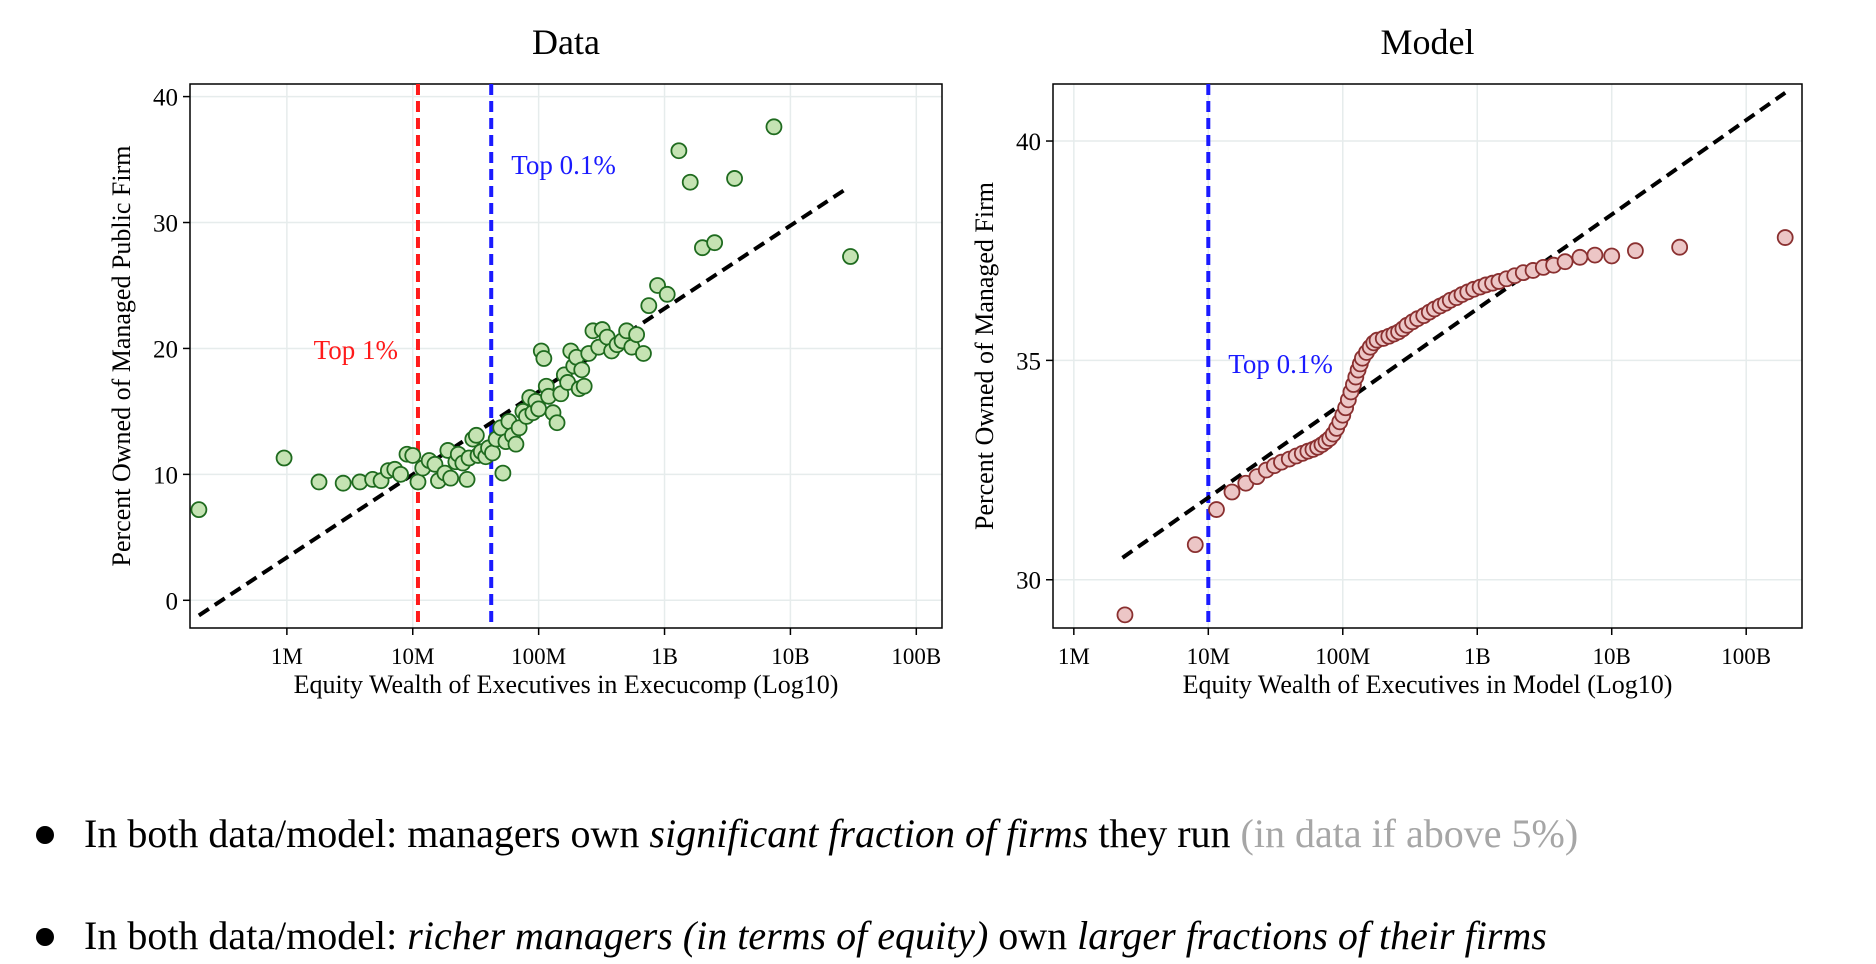 This screenshot has height=964, width=1876. What do you see at coordinates (664, 656) in the screenshot?
I see `chart-1-x-tick-label: 1B` at bounding box center [664, 656].